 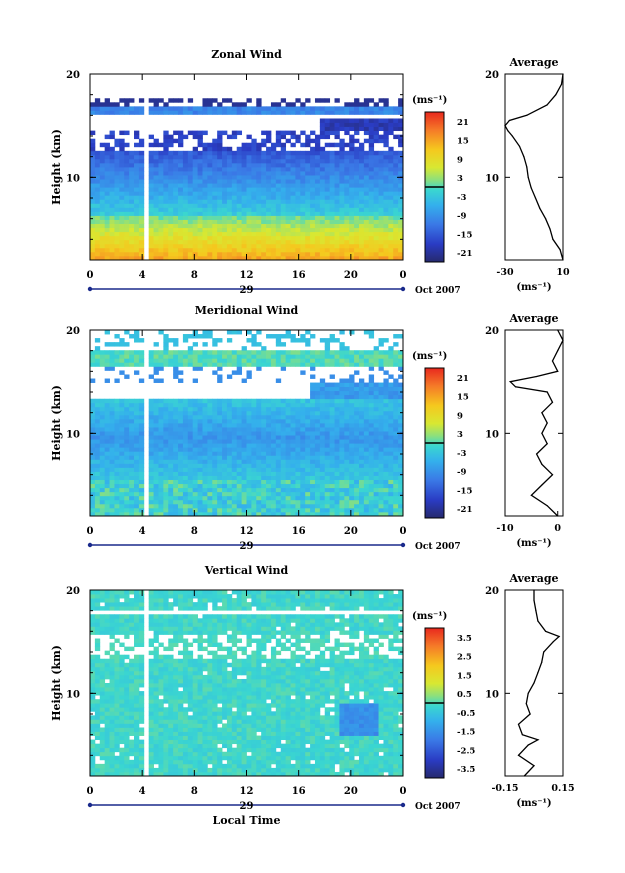 I want to click on zonal-average-profile: Average 10 20 -30 10 (ms⁻¹), so click(x=527, y=174).